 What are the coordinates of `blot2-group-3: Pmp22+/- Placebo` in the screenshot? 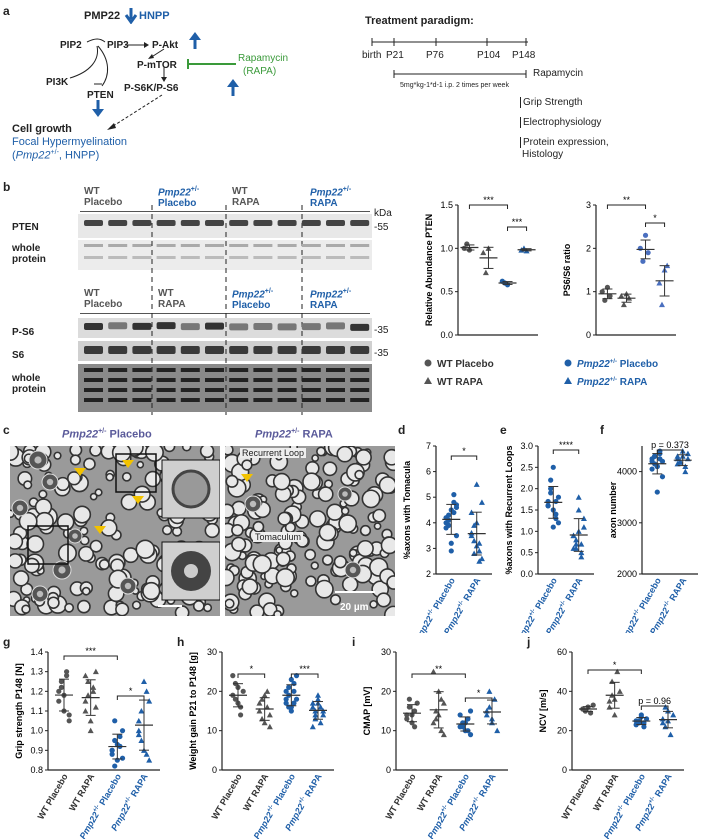 It's located at (253, 300).